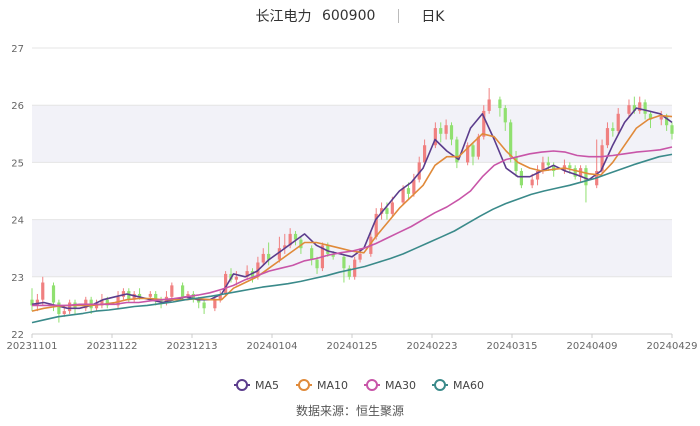 The height and width of the screenshot is (426, 700). I want to click on grid-band, so click(352, 248).